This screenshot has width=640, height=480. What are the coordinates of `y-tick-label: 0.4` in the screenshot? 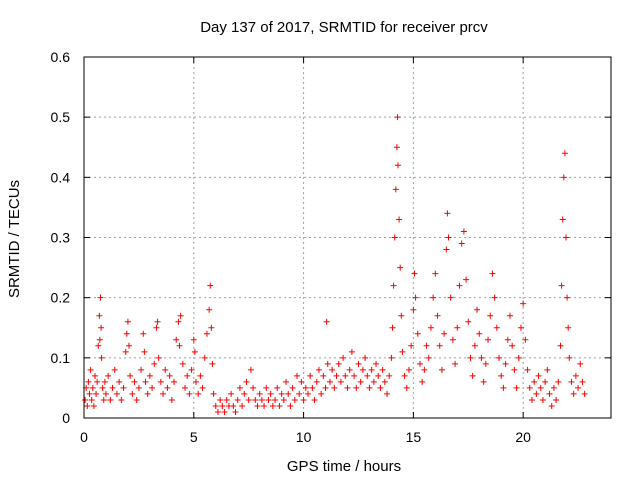 It's located at (61, 177).